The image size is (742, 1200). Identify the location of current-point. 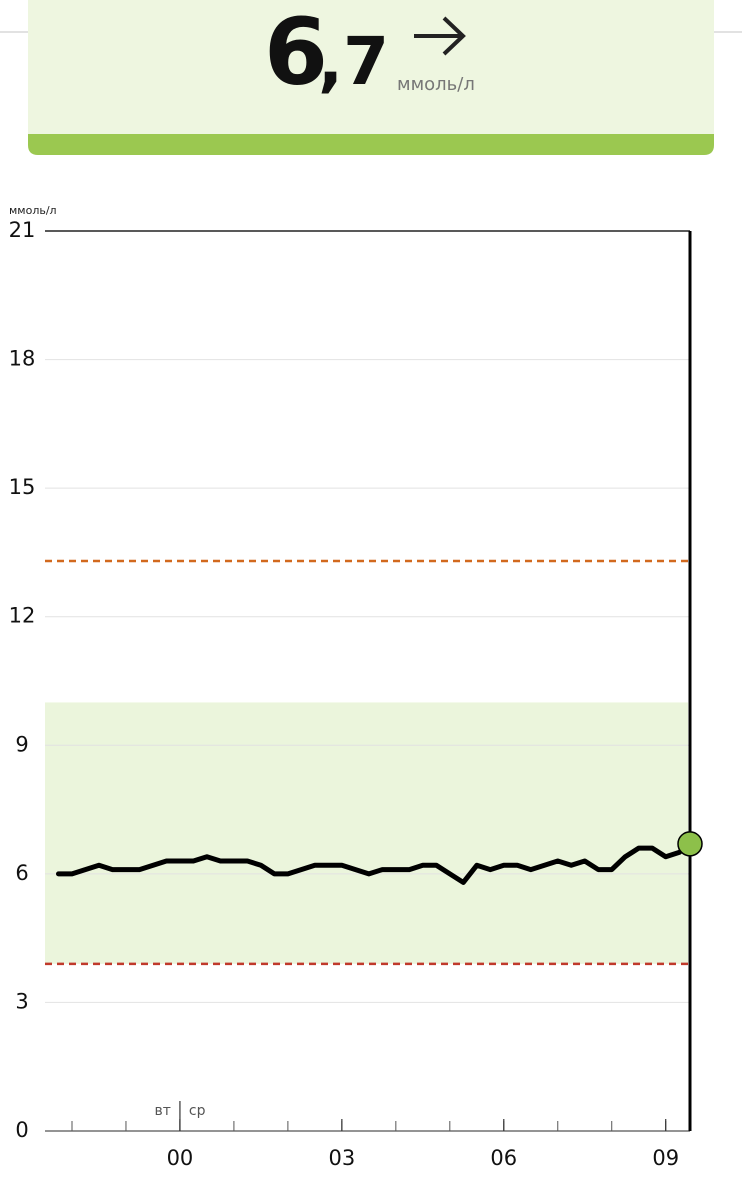
(690, 844).